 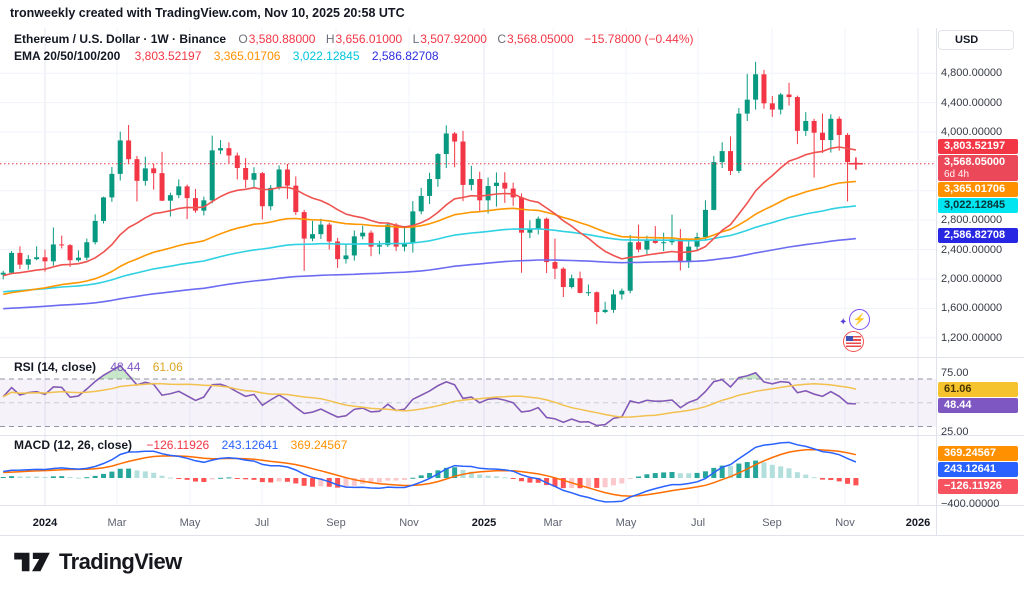 What do you see at coordinates (976, 40) in the screenshot?
I see `currency-button: USD` at bounding box center [976, 40].